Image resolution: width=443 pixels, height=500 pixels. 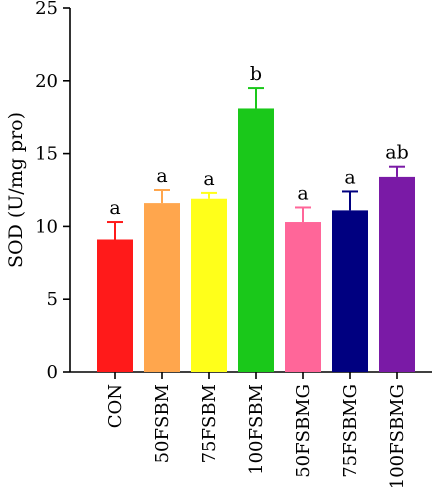 I want to click on x-tick-label: 50FSBM, so click(x=162, y=423).